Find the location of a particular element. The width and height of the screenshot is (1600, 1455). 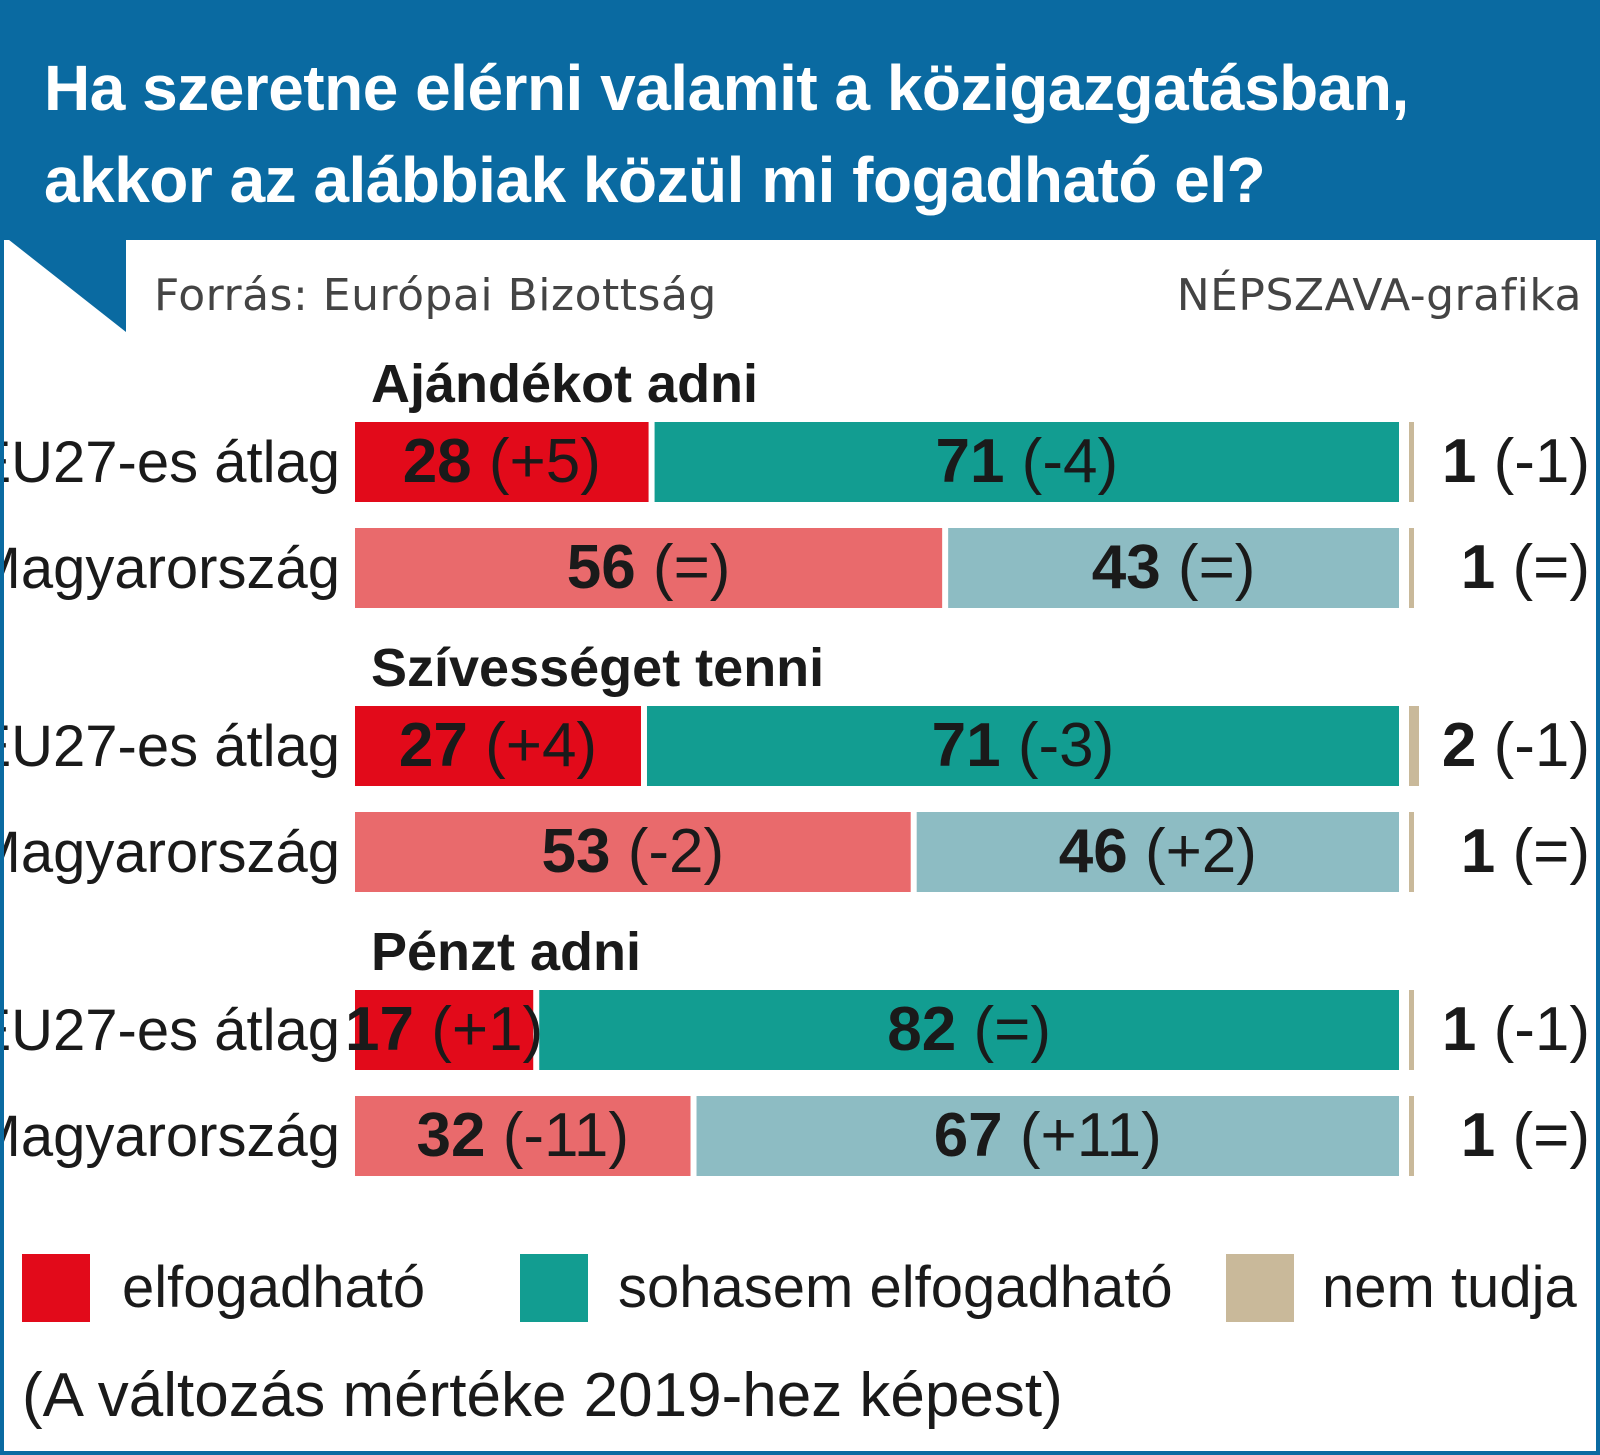

value-label-never: 43 (=) is located at coordinates (1174, 567).